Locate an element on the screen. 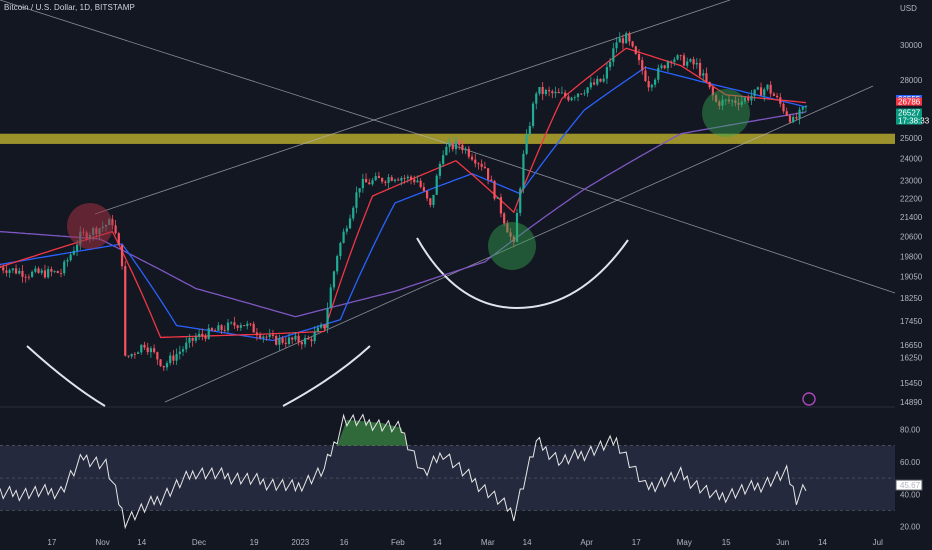  time-tick-label: Jul is located at coordinates (878, 542).